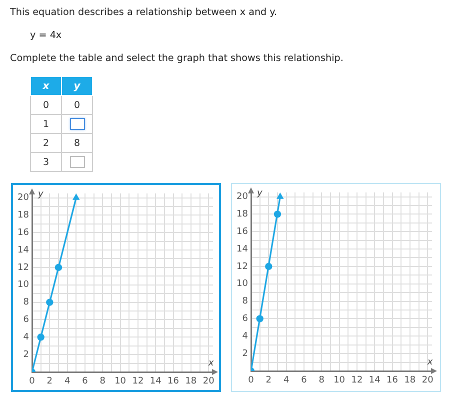 The height and width of the screenshot is (400, 453). I want to click on data-label: 8, so click(77, 143).